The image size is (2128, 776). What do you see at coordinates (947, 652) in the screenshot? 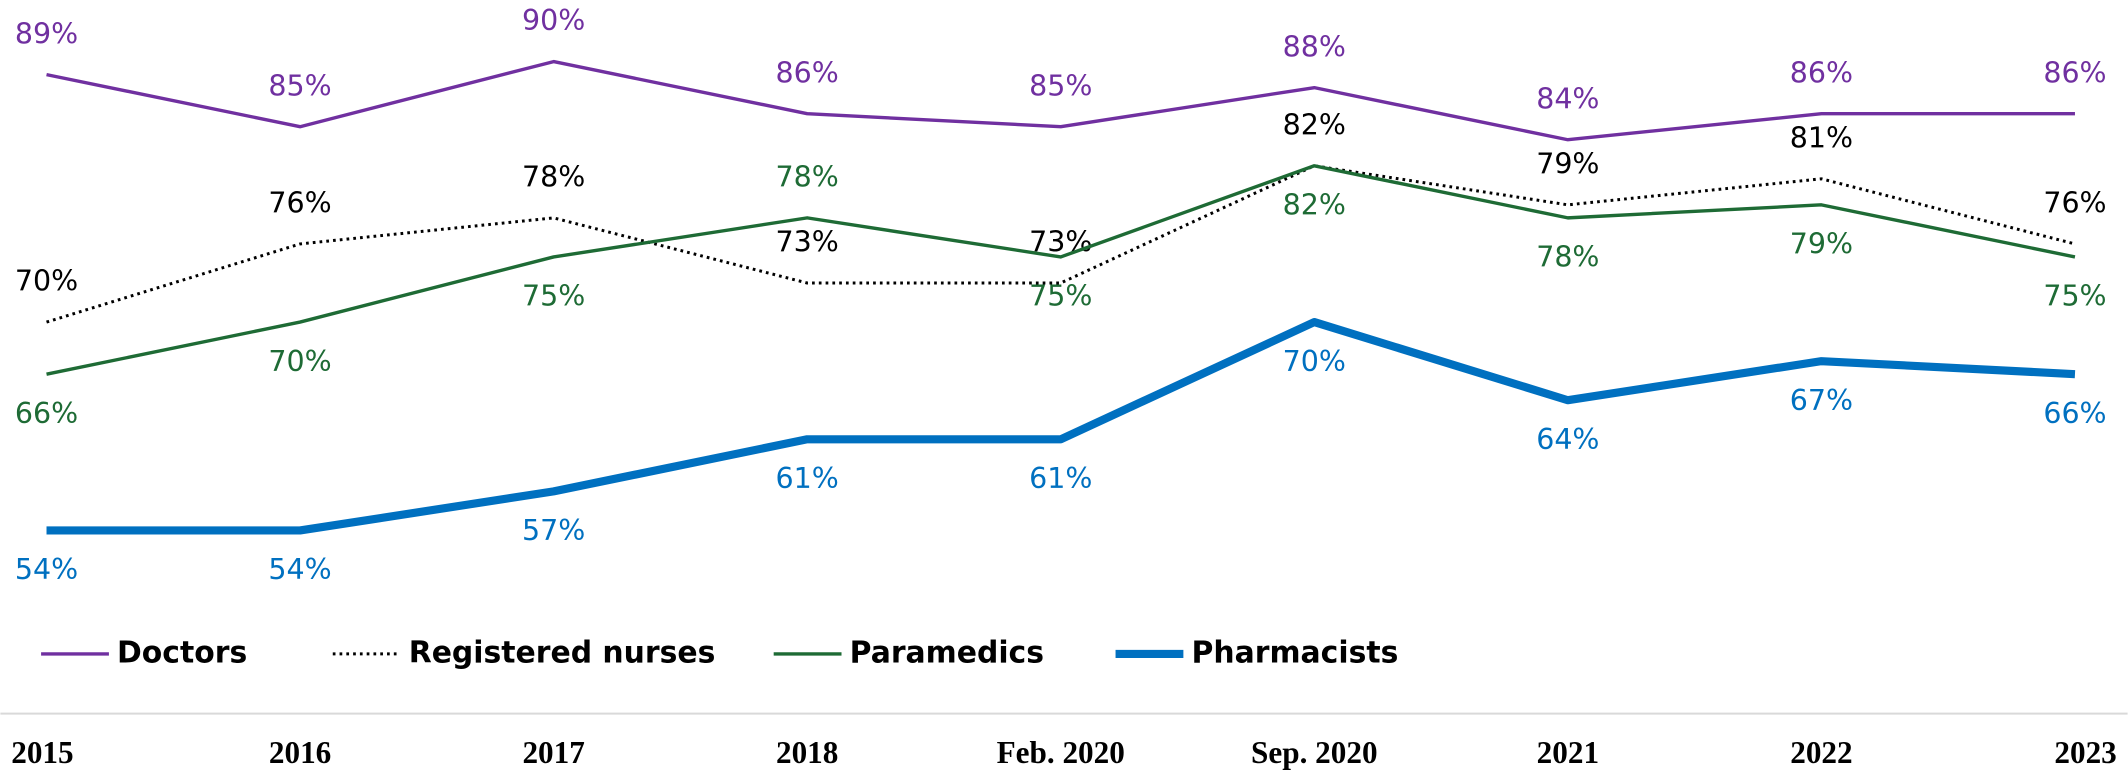
I see `legend-label: Paramedics` at bounding box center [947, 652].